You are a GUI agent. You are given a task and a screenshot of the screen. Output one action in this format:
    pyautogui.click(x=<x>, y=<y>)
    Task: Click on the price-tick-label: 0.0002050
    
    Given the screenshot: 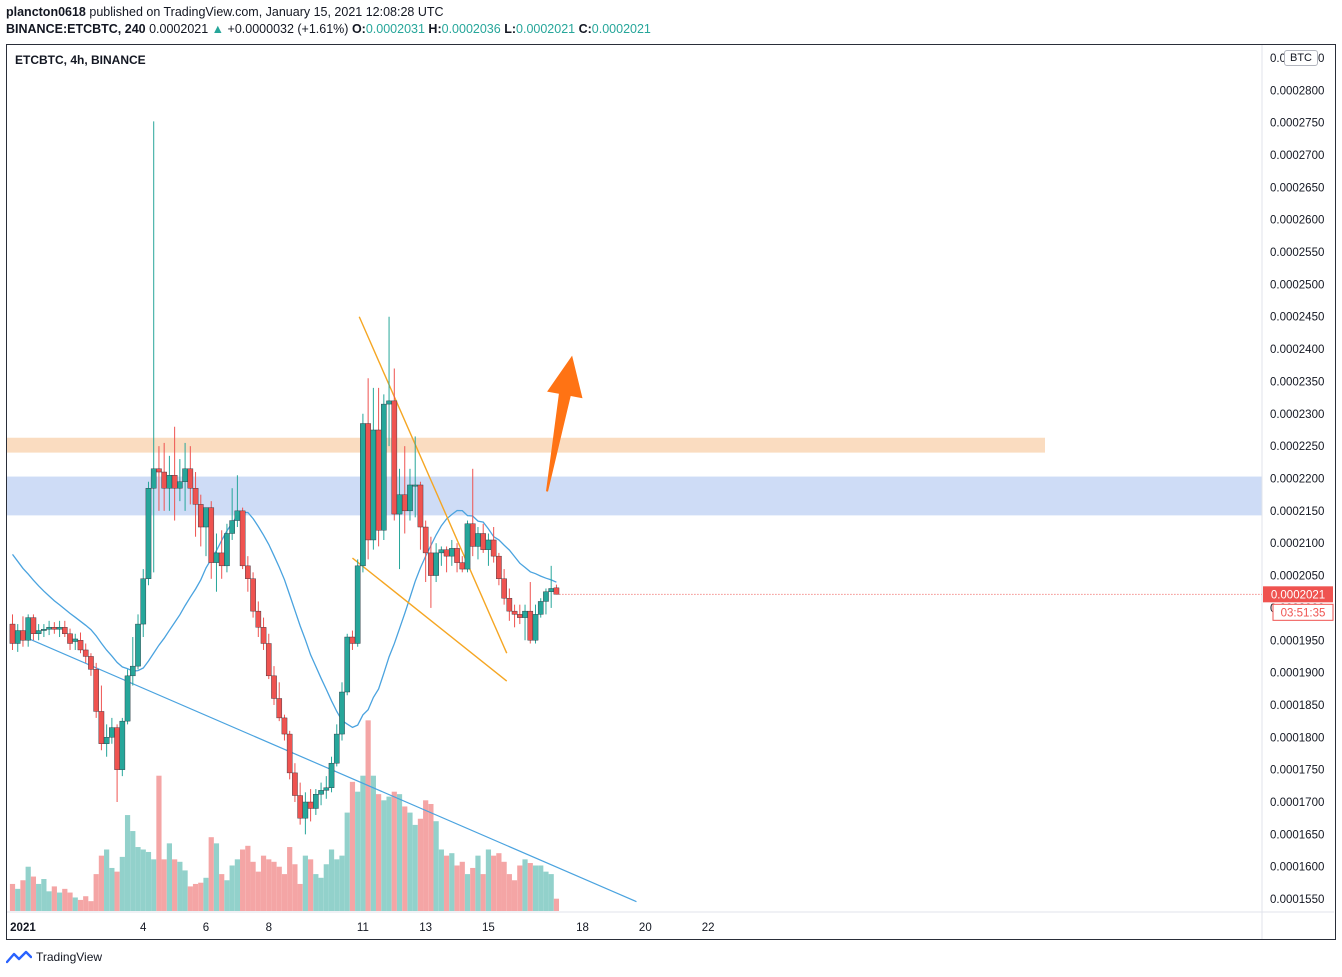 What is the action you would take?
    pyautogui.click(x=1297, y=577)
    